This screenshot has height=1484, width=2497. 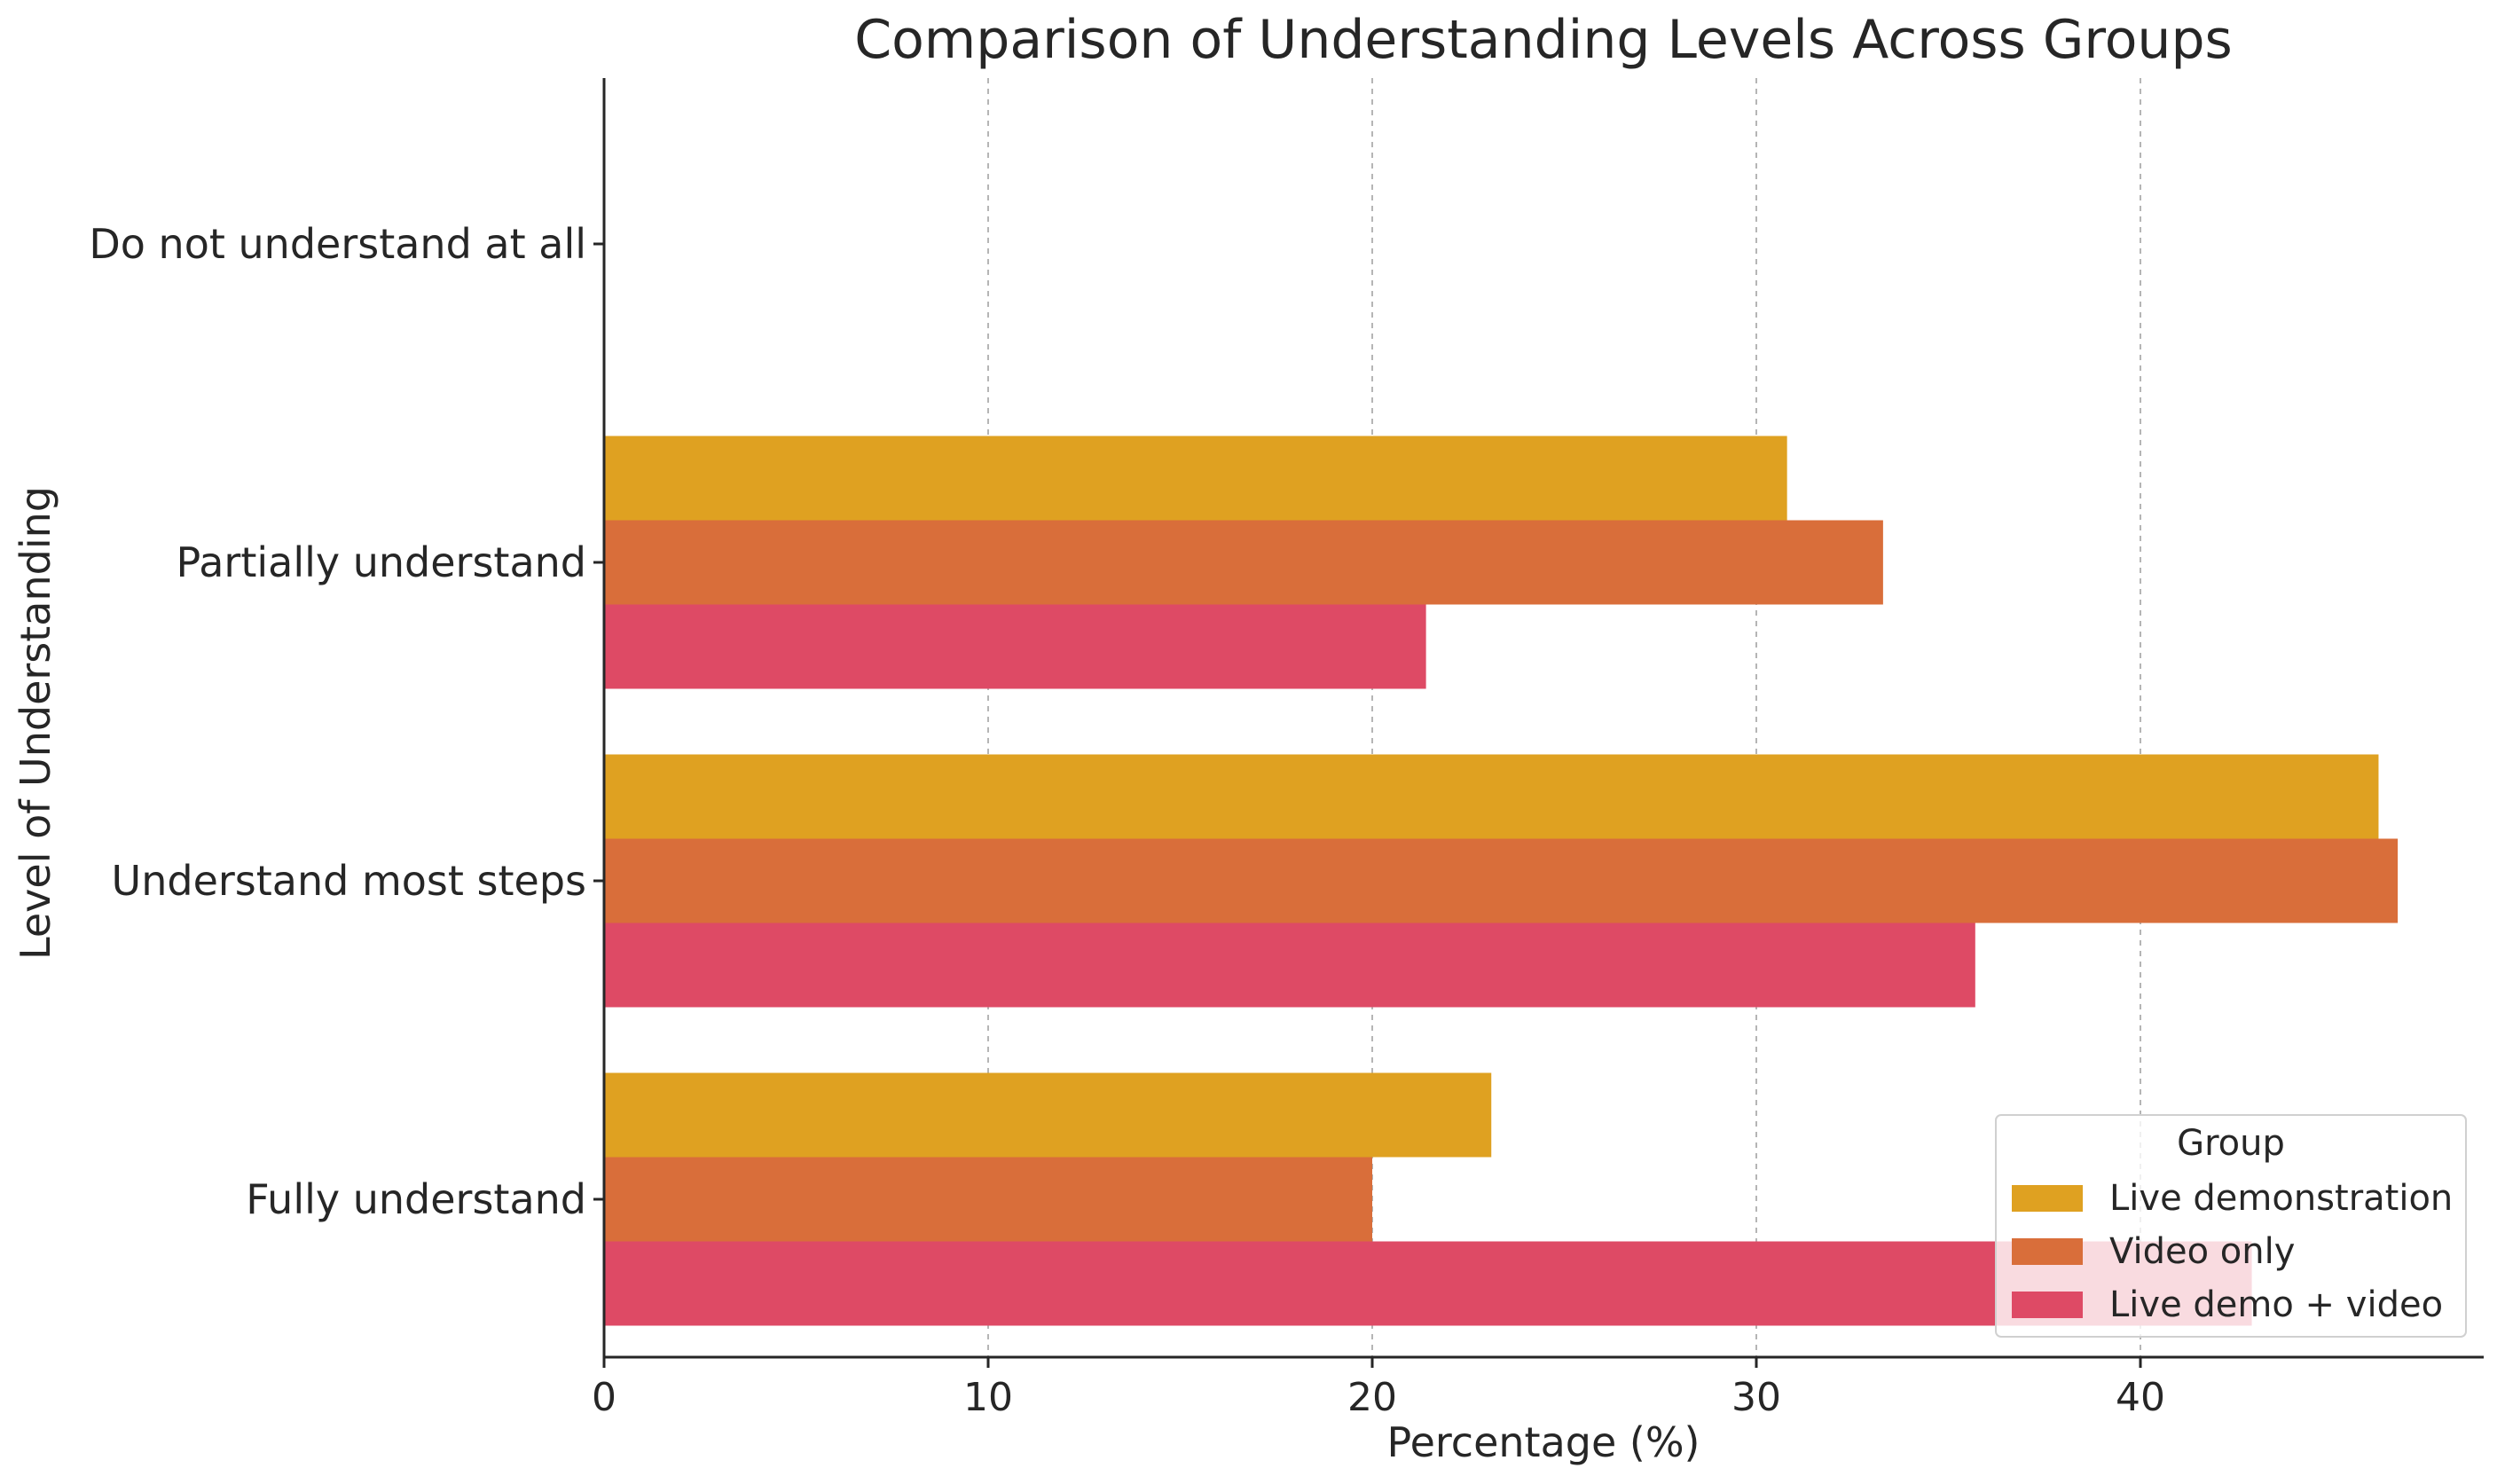 I want to click on x-tick-label: 20, so click(x=1372, y=1397).